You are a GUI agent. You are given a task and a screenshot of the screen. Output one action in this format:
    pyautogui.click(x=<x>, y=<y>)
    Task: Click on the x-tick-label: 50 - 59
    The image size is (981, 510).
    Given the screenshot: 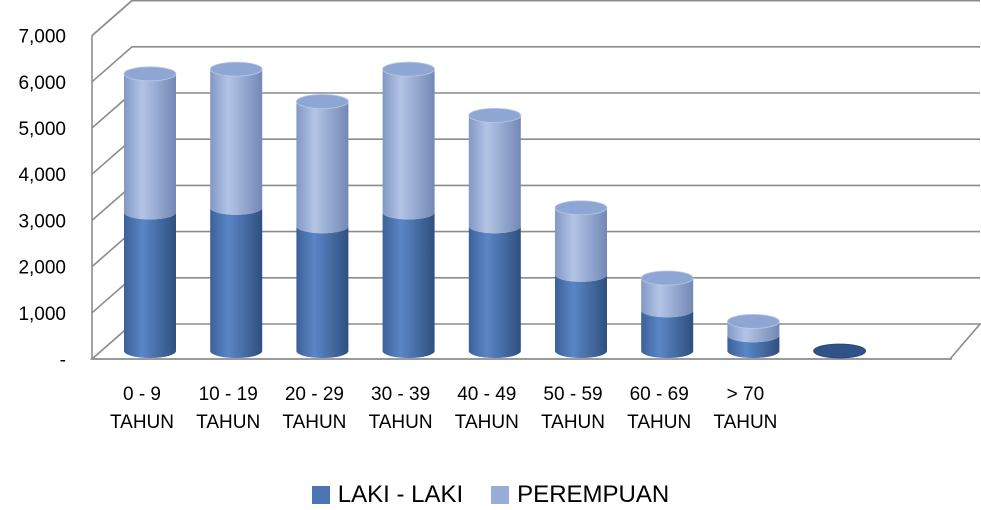 What is the action you would take?
    pyautogui.click(x=572, y=394)
    